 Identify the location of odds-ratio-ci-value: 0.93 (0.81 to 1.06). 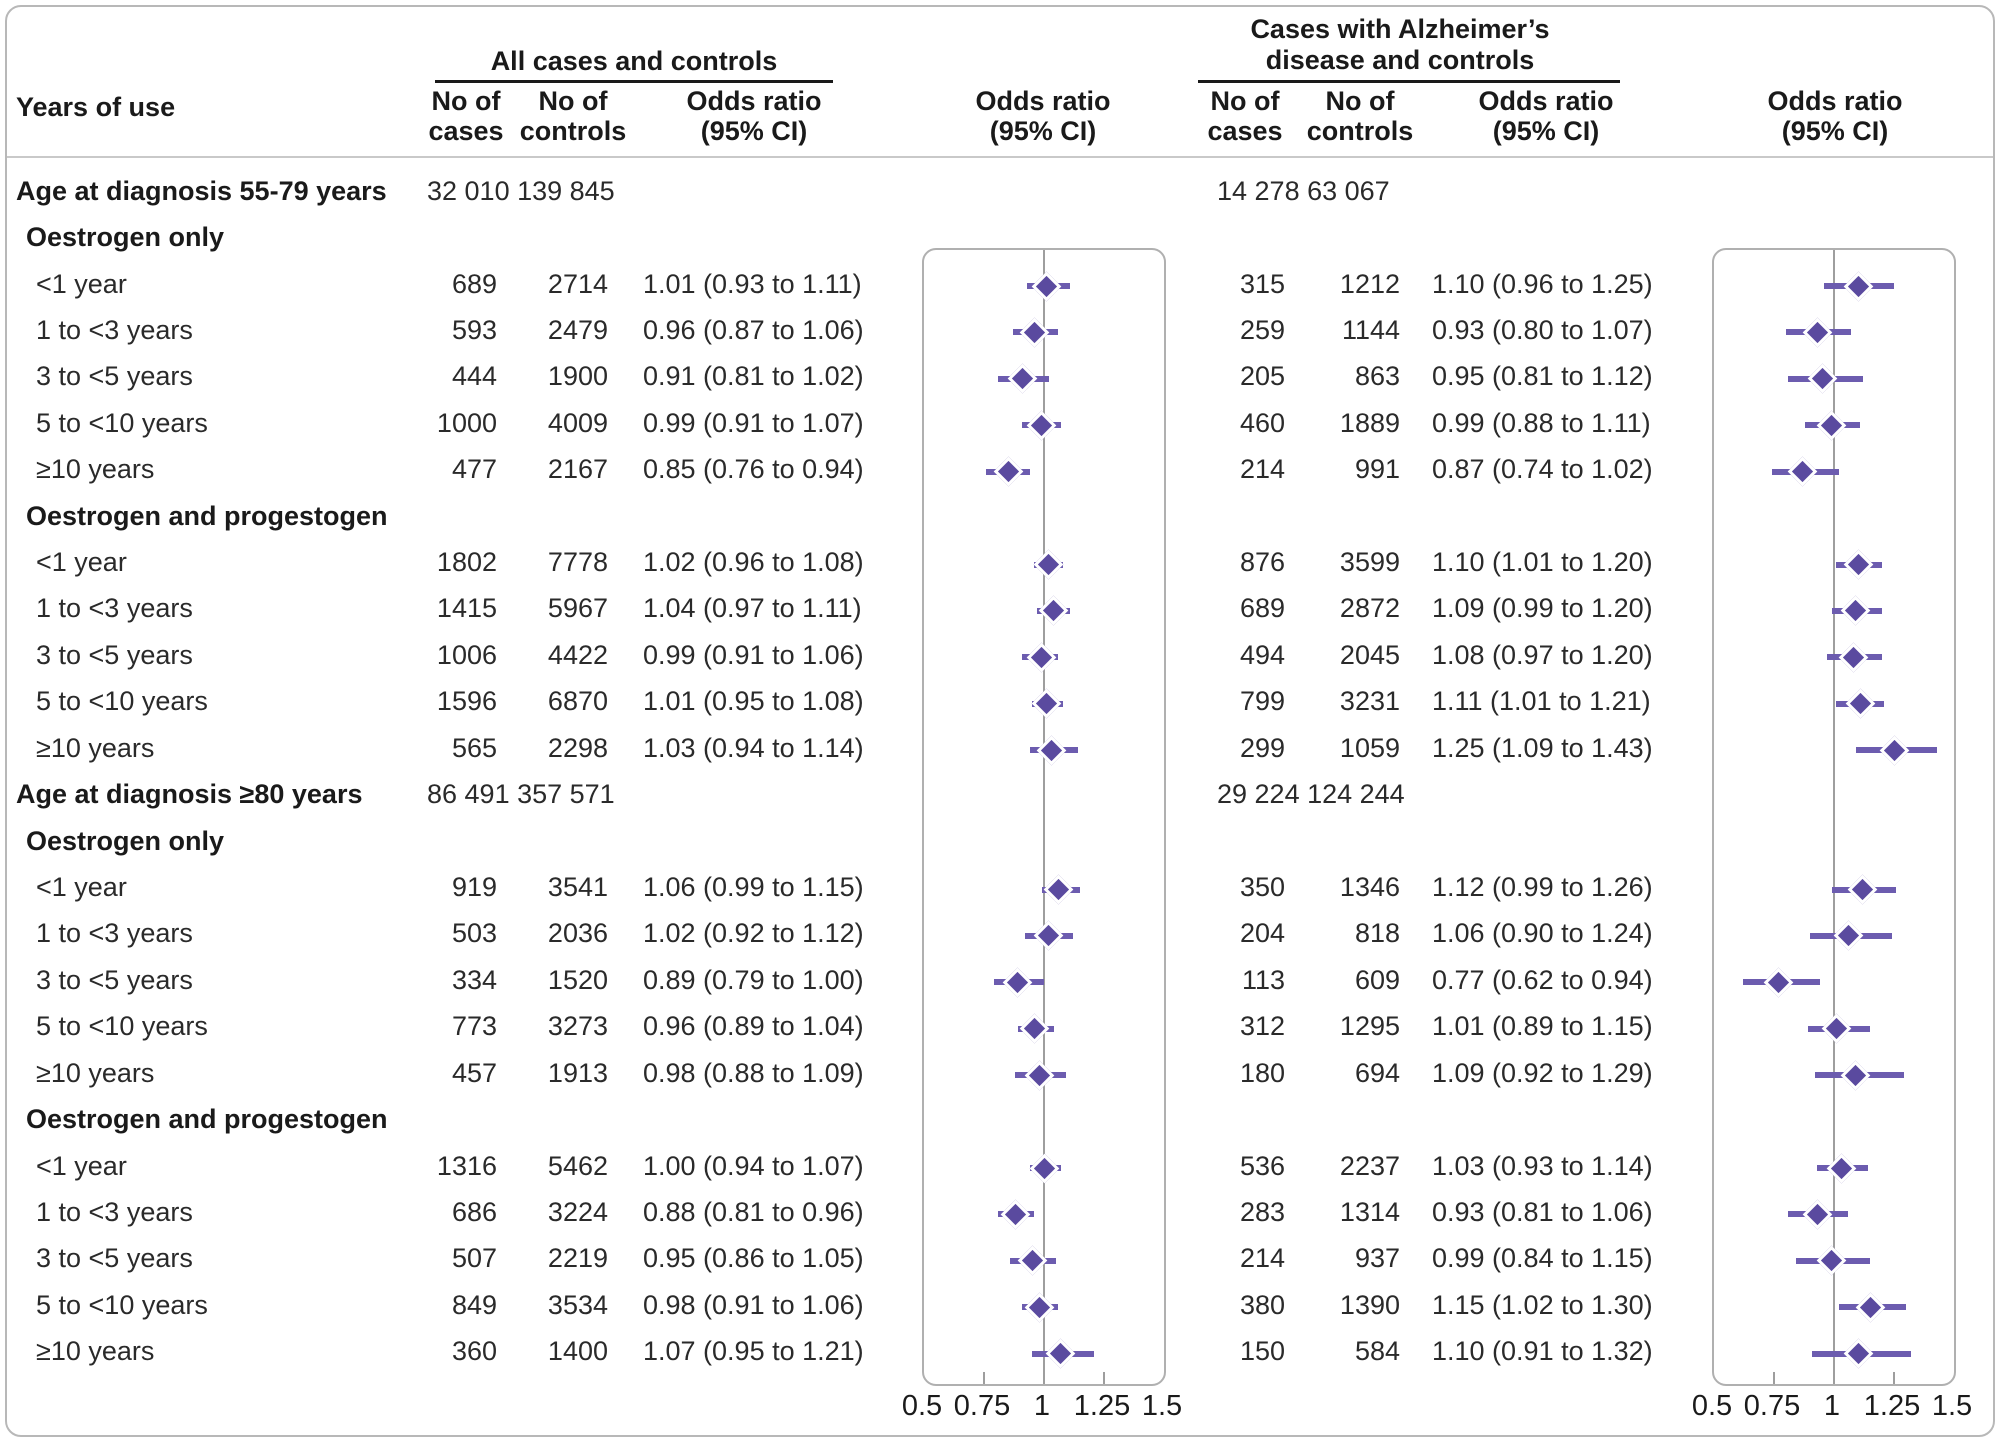
(1542, 1211).